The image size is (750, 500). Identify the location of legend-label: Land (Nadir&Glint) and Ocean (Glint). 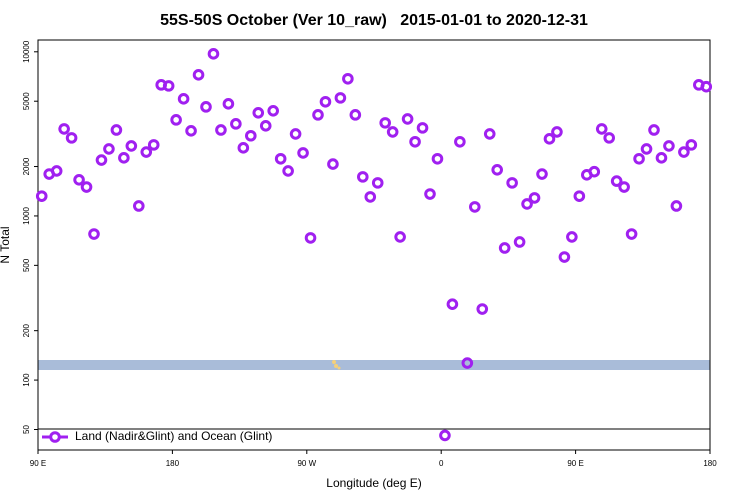
(173, 436).